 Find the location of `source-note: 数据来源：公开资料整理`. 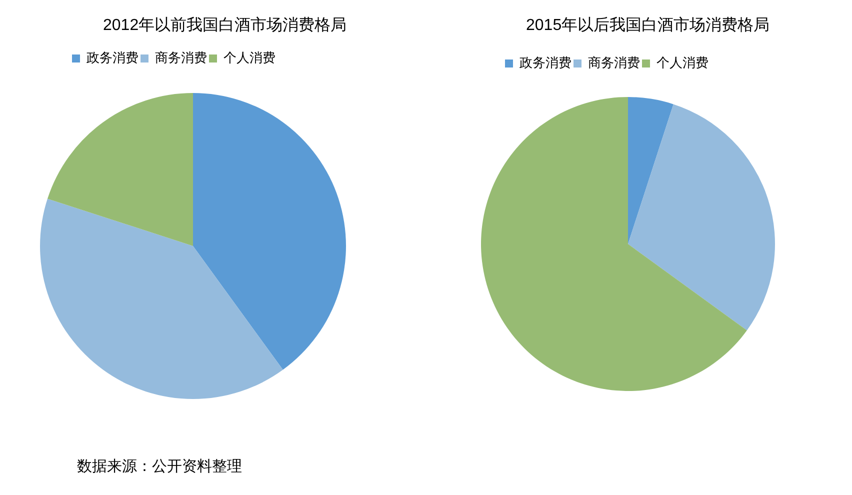

source-note: 数据来源：公开资料整理 is located at coordinates (159, 467).